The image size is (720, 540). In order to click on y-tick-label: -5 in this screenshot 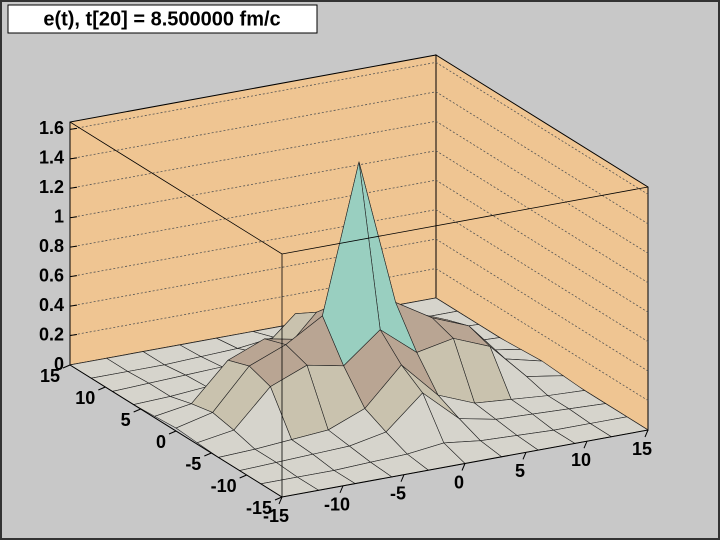, I will do `click(193, 464)`.